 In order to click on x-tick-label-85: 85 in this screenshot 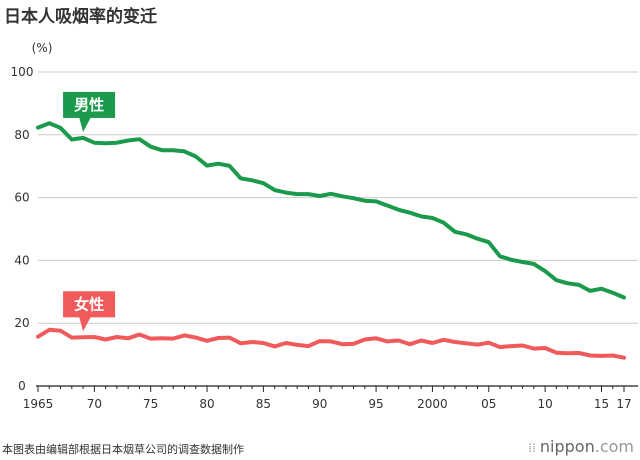, I will do `click(263, 404)`.